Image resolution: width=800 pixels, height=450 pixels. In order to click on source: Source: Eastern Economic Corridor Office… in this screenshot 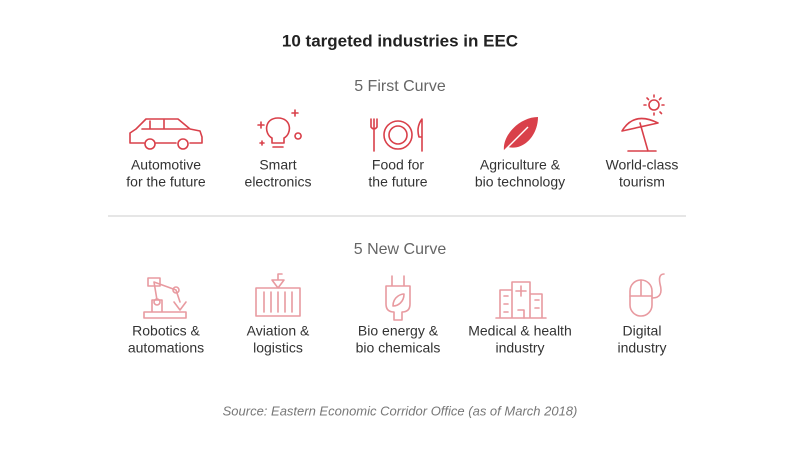, I will do `click(400, 410)`.